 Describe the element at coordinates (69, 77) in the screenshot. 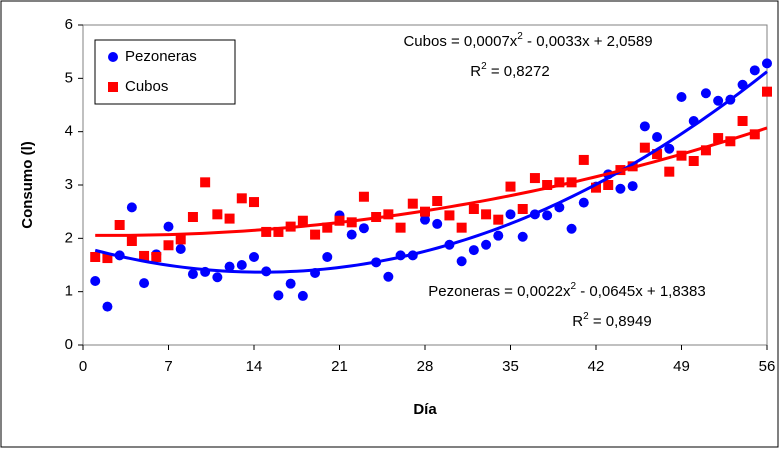

I see `y-tick-label: 5` at that location.